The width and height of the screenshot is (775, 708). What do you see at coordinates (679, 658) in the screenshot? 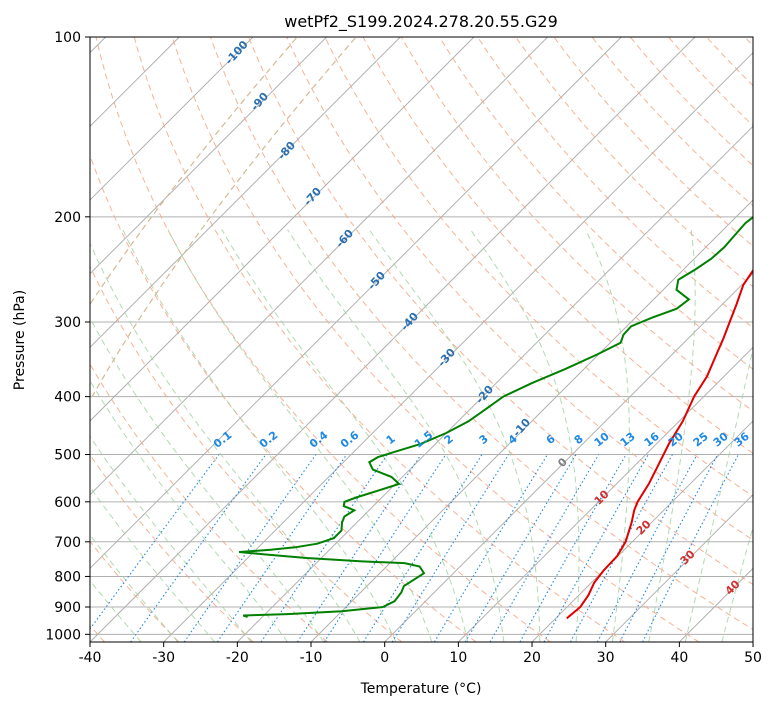
I see `x-tick-label: 40` at bounding box center [679, 658].